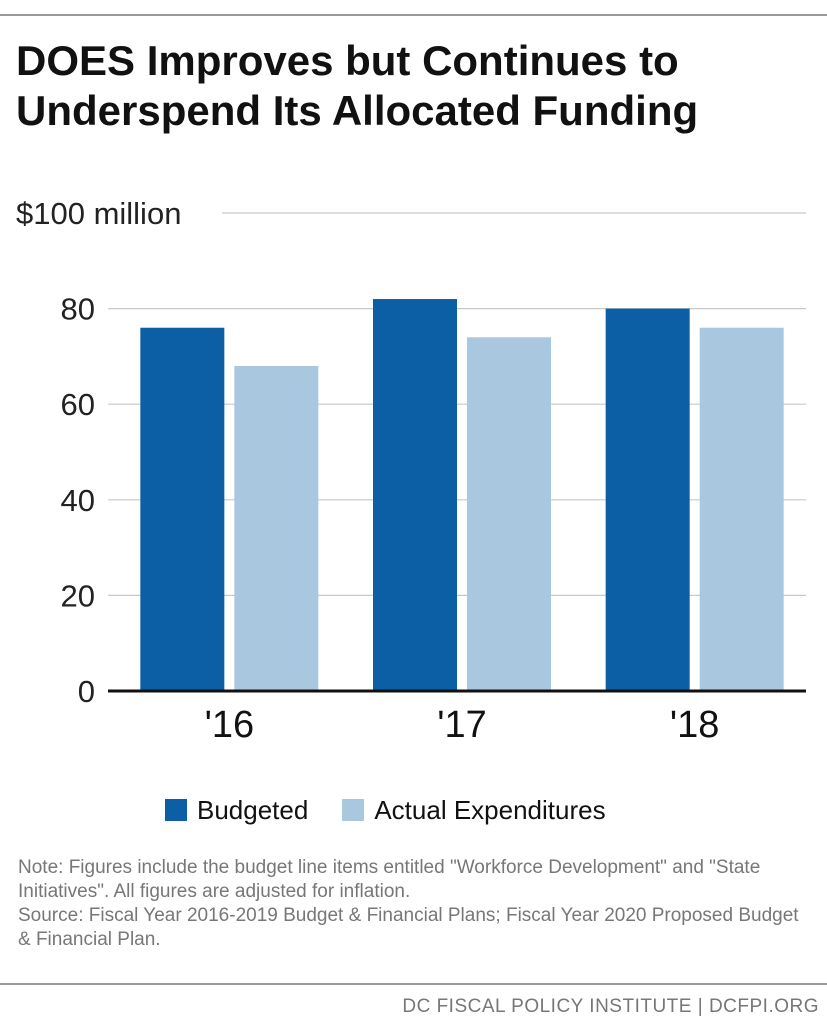  What do you see at coordinates (78, 309) in the screenshot?
I see `y-tick-label: 80` at bounding box center [78, 309].